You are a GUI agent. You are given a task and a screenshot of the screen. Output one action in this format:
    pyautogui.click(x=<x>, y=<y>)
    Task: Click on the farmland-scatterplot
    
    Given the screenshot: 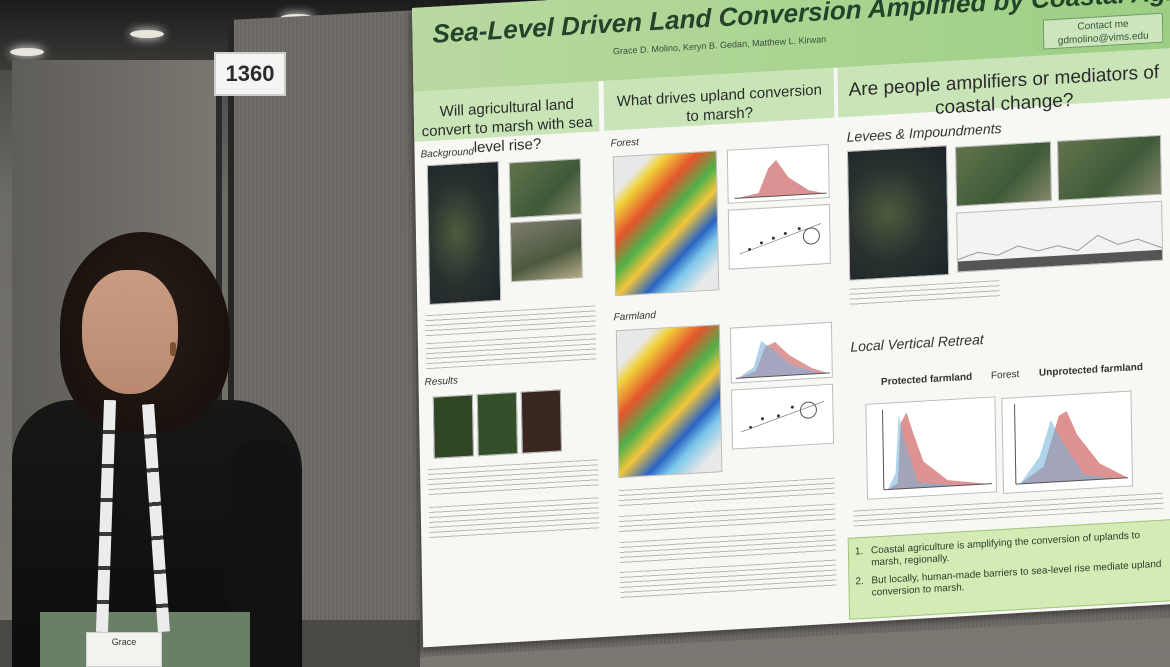 What is the action you would take?
    pyautogui.click(x=782, y=416)
    